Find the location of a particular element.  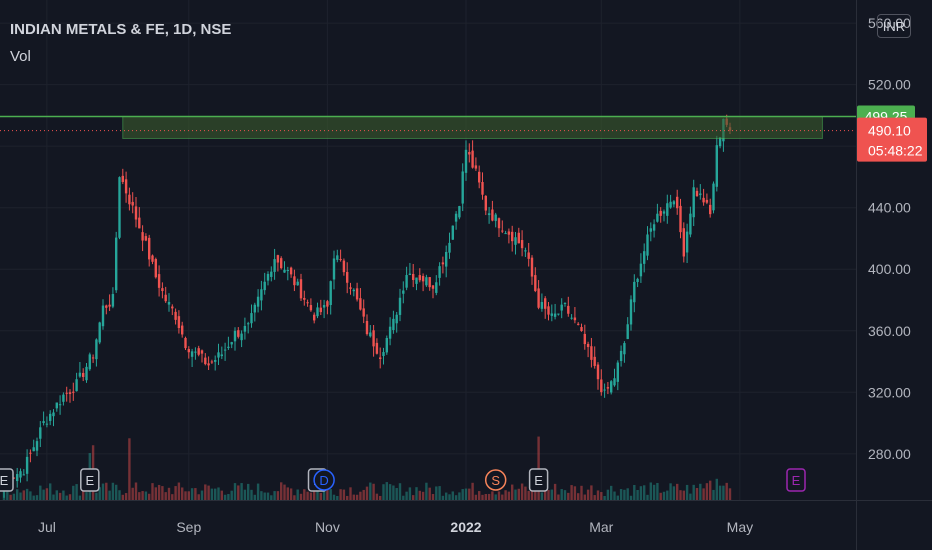

currency-button: INR is located at coordinates (894, 26).